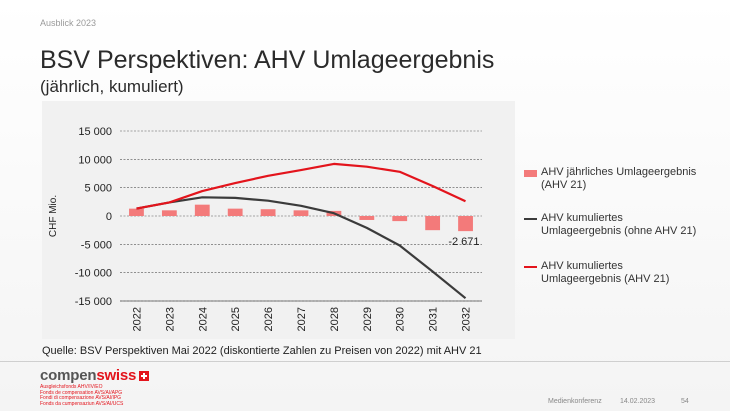 The height and width of the screenshot is (411, 730). Describe the element at coordinates (112, 86) in the screenshot. I see `page-subtitle: (jährlich, kumuliert)` at that location.